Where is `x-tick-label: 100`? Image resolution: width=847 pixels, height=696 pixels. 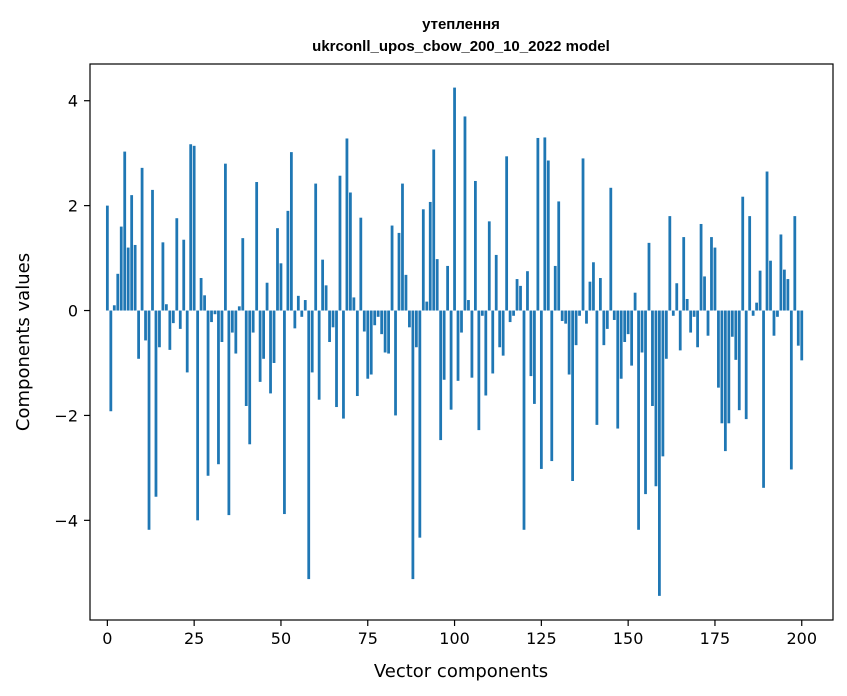 x-tick-label: 100 is located at coordinates (454, 638).